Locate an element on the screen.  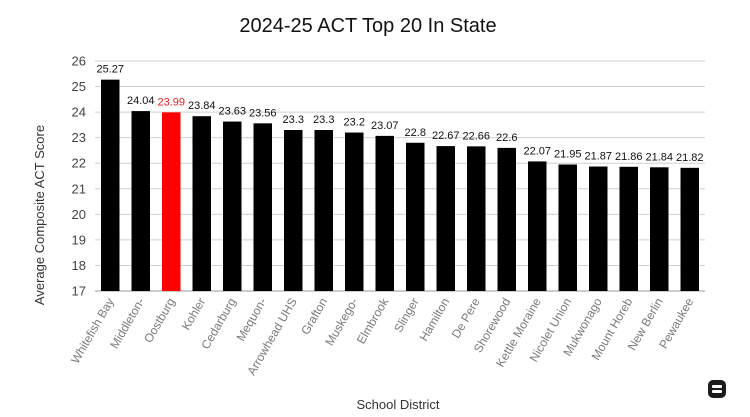
data-label: 21.95 is located at coordinates (568, 155).